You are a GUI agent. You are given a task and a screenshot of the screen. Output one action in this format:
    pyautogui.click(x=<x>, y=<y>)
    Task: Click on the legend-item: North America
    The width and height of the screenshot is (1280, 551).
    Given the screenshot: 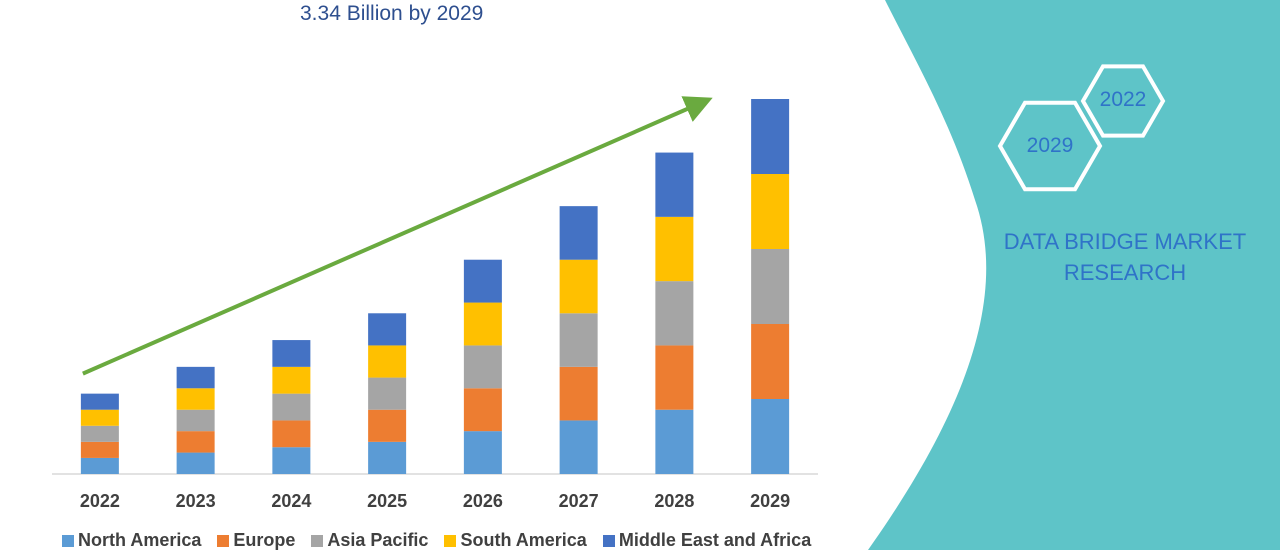 What is the action you would take?
    pyautogui.click(x=131, y=540)
    